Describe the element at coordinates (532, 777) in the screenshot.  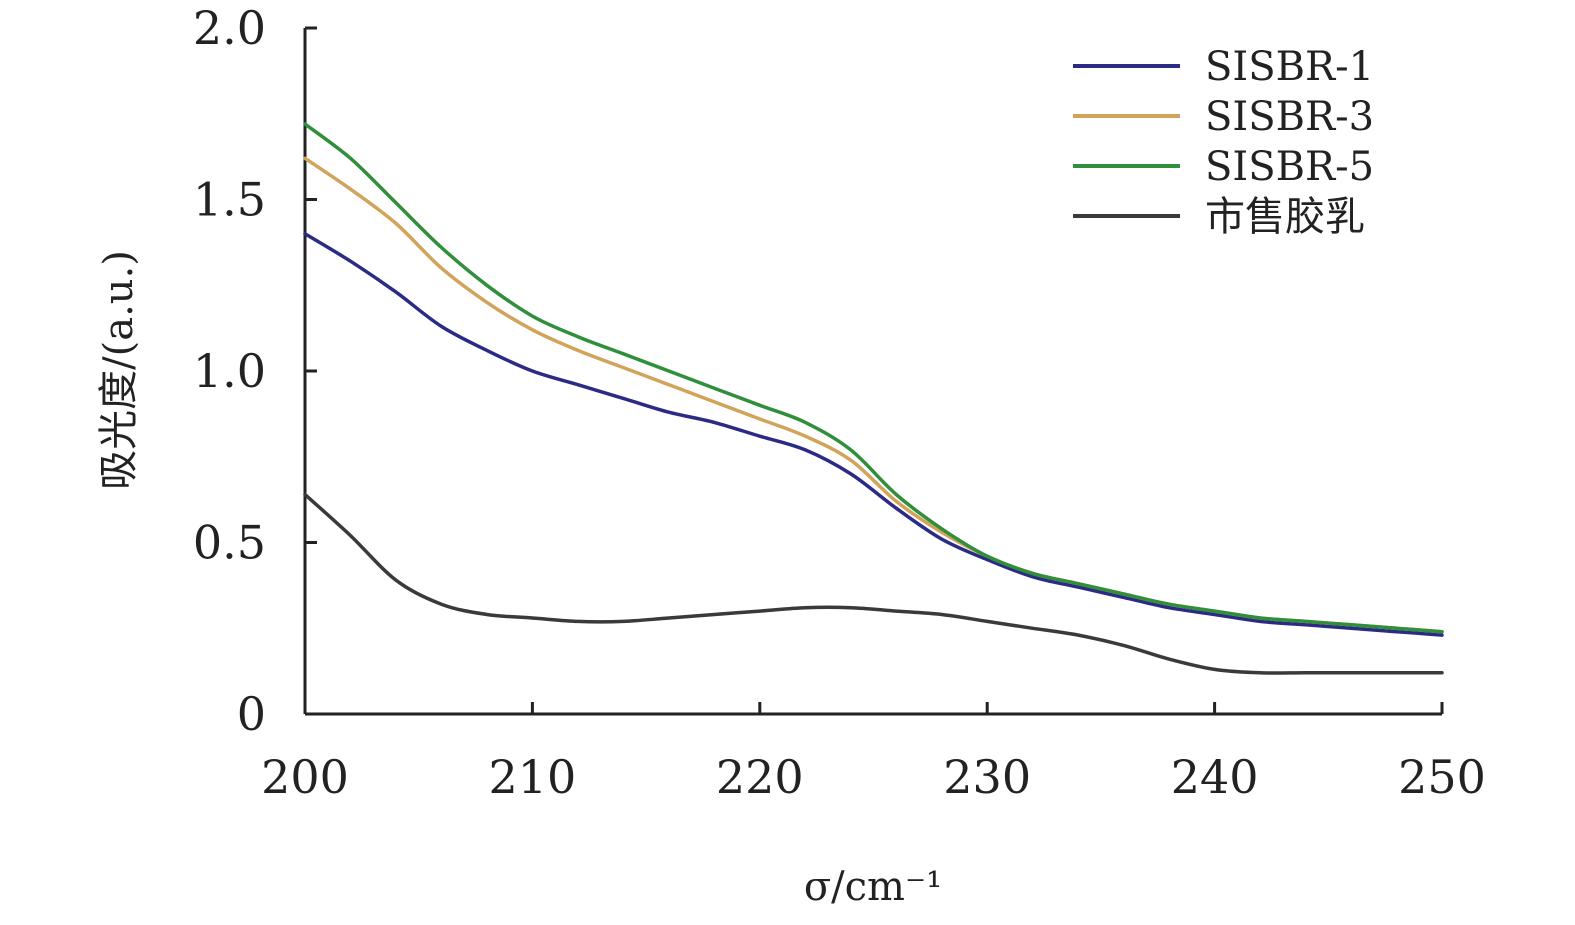
I see `x-tick-label: 210` at that location.